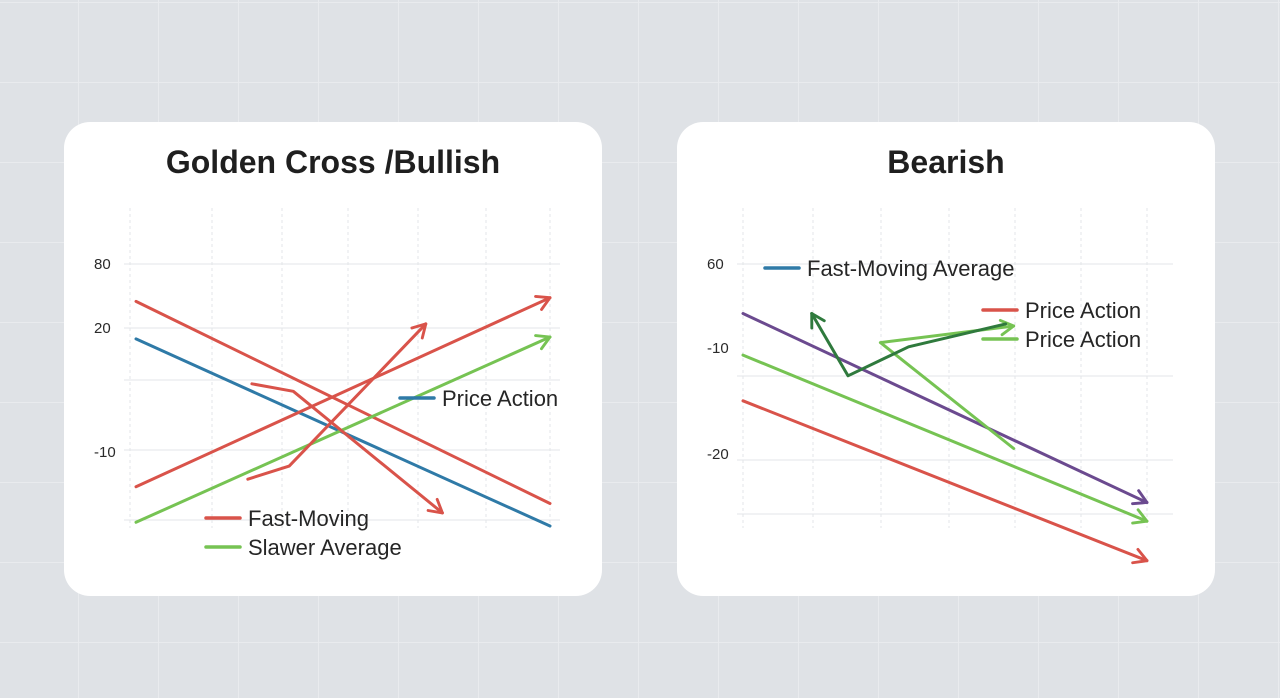  Describe the element at coordinates (910, 268) in the screenshot. I see `legend-label: Fast-Moving Average` at that location.